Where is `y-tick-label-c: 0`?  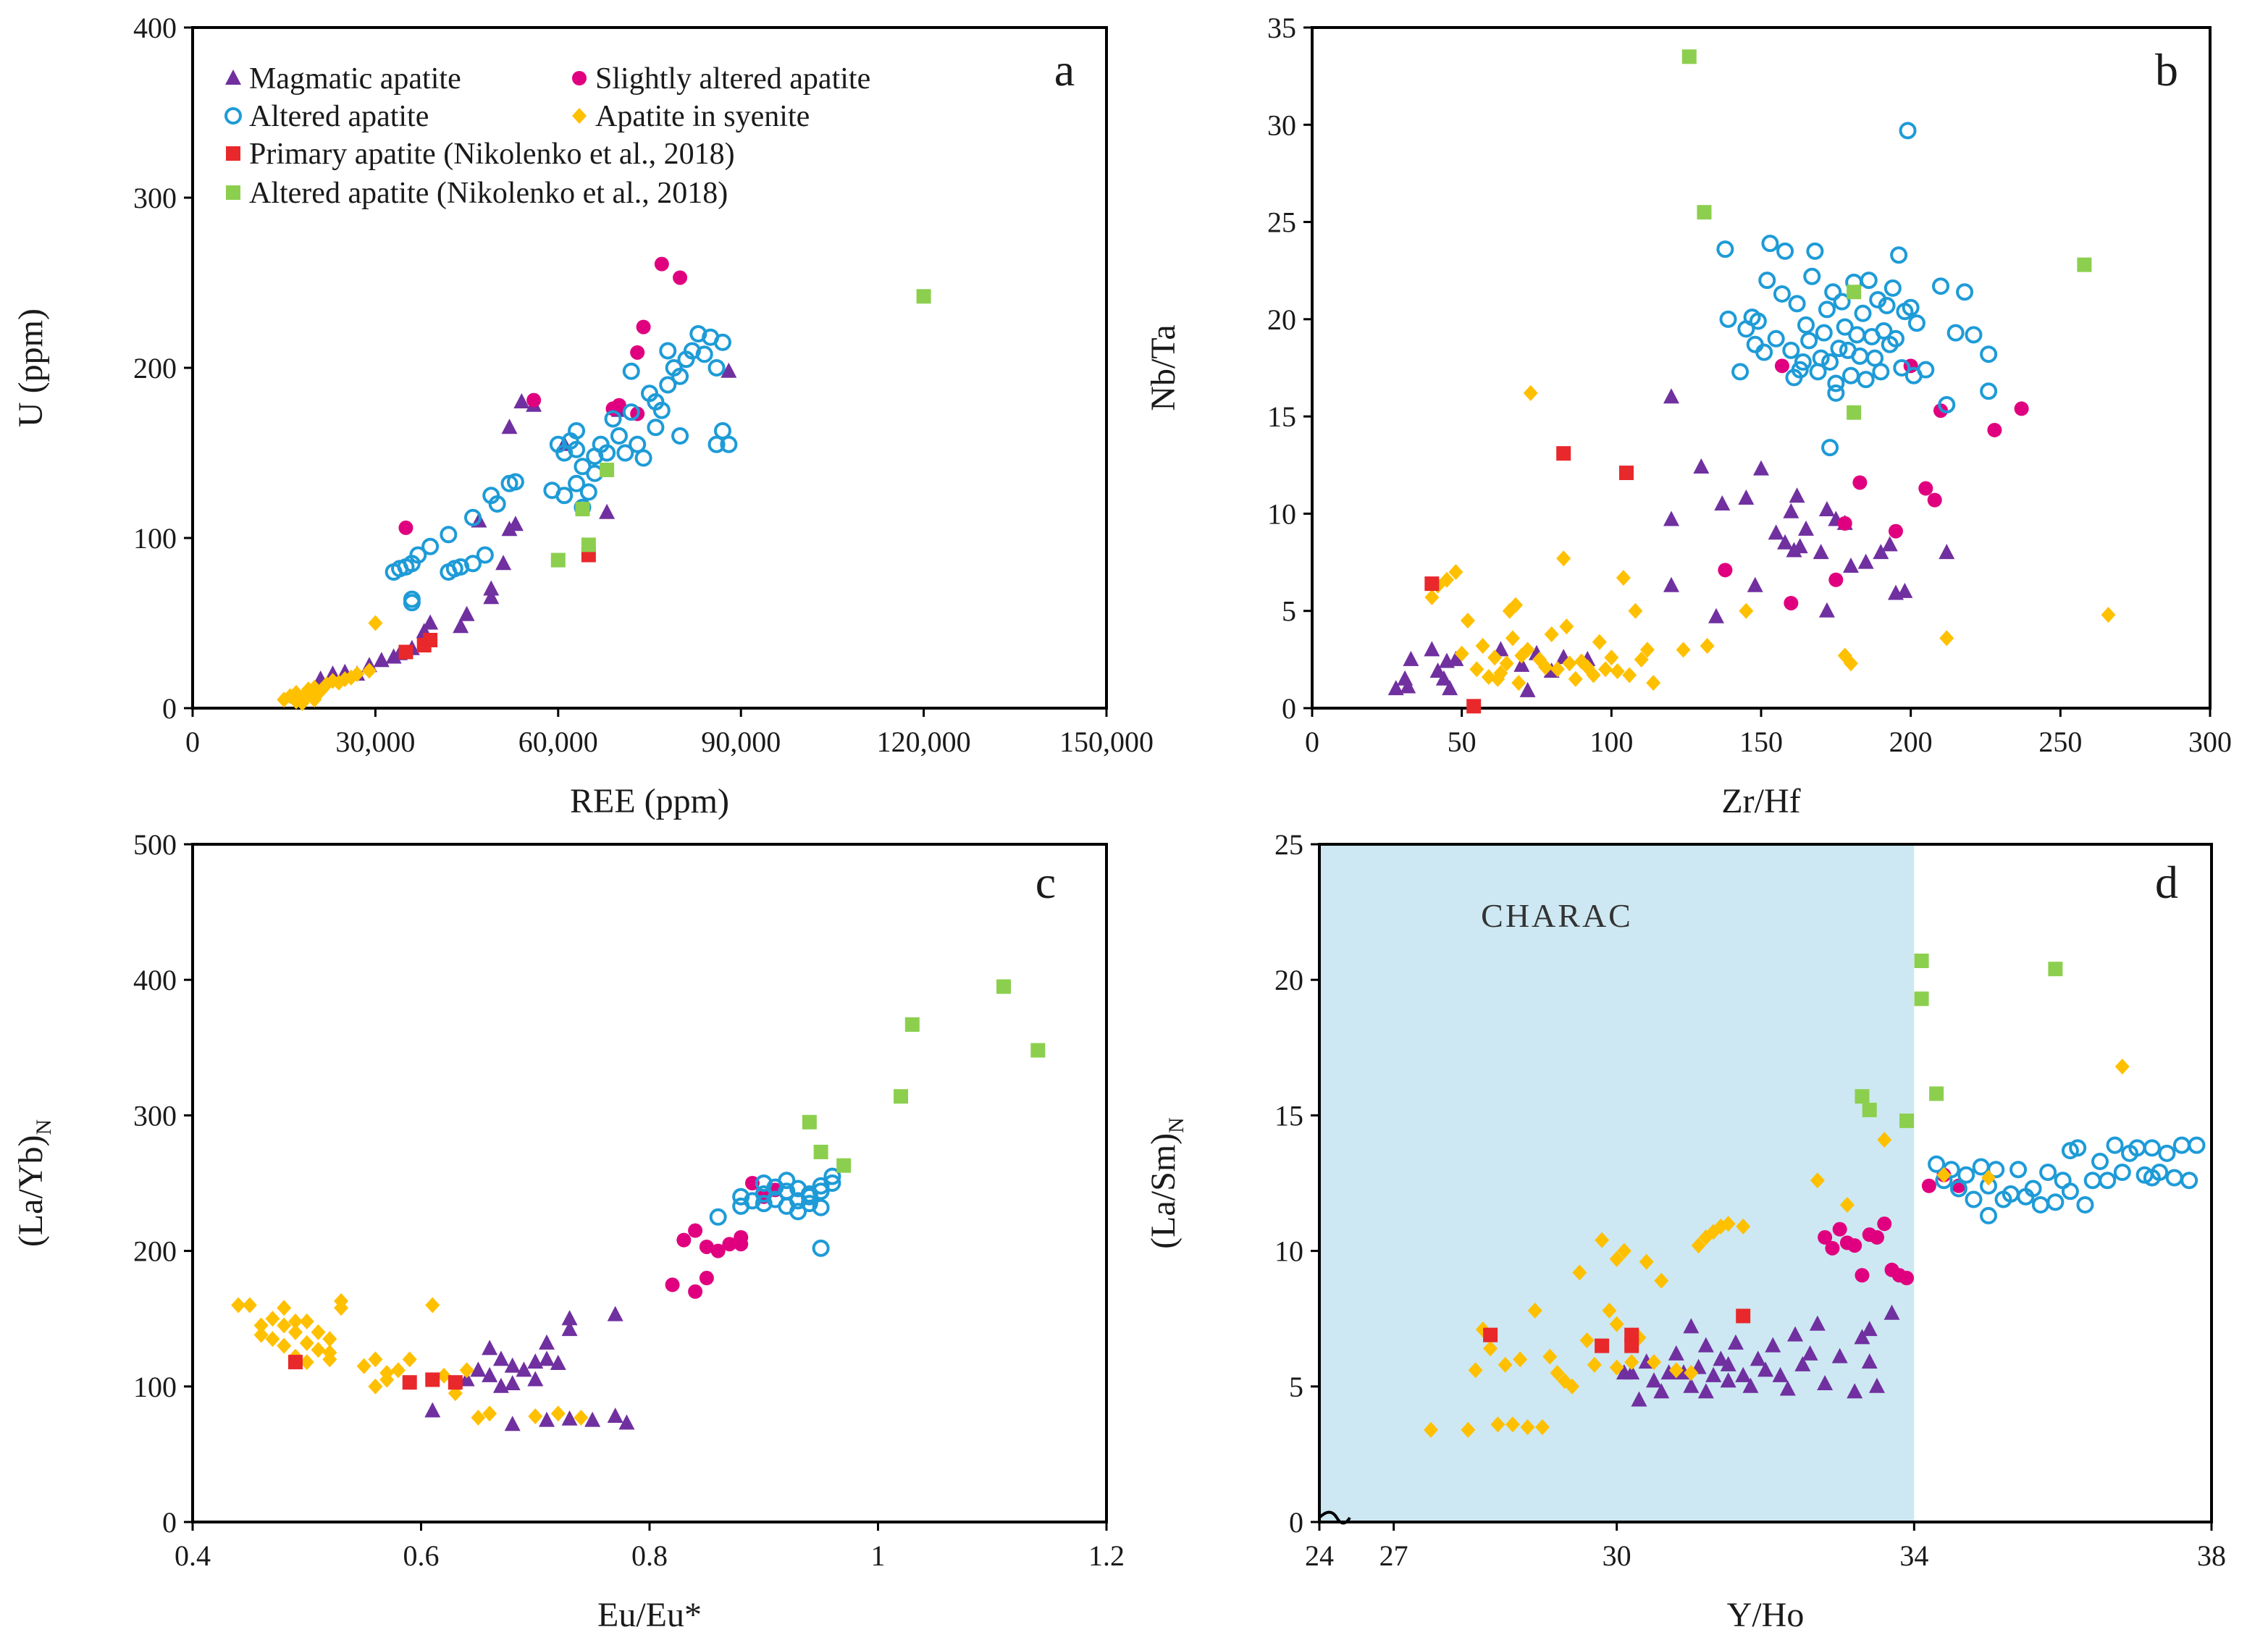
y-tick-label-c: 0 is located at coordinates (169, 1522).